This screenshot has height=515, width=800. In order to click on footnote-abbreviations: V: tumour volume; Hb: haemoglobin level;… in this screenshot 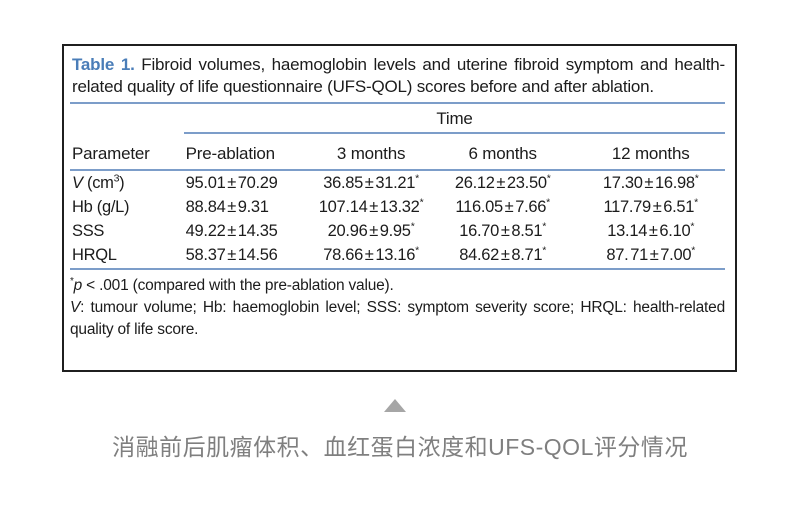, I will do `click(397, 318)`.